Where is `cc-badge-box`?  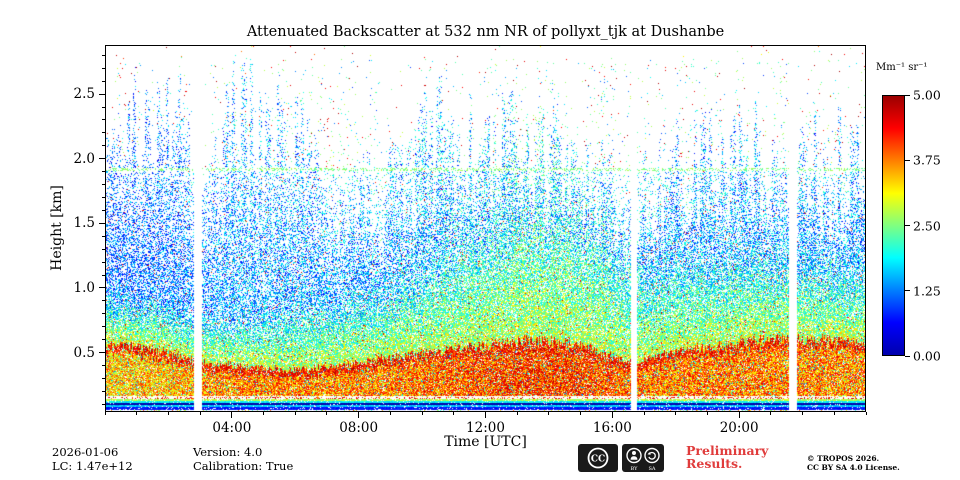
cc-badge-box is located at coordinates (598, 458).